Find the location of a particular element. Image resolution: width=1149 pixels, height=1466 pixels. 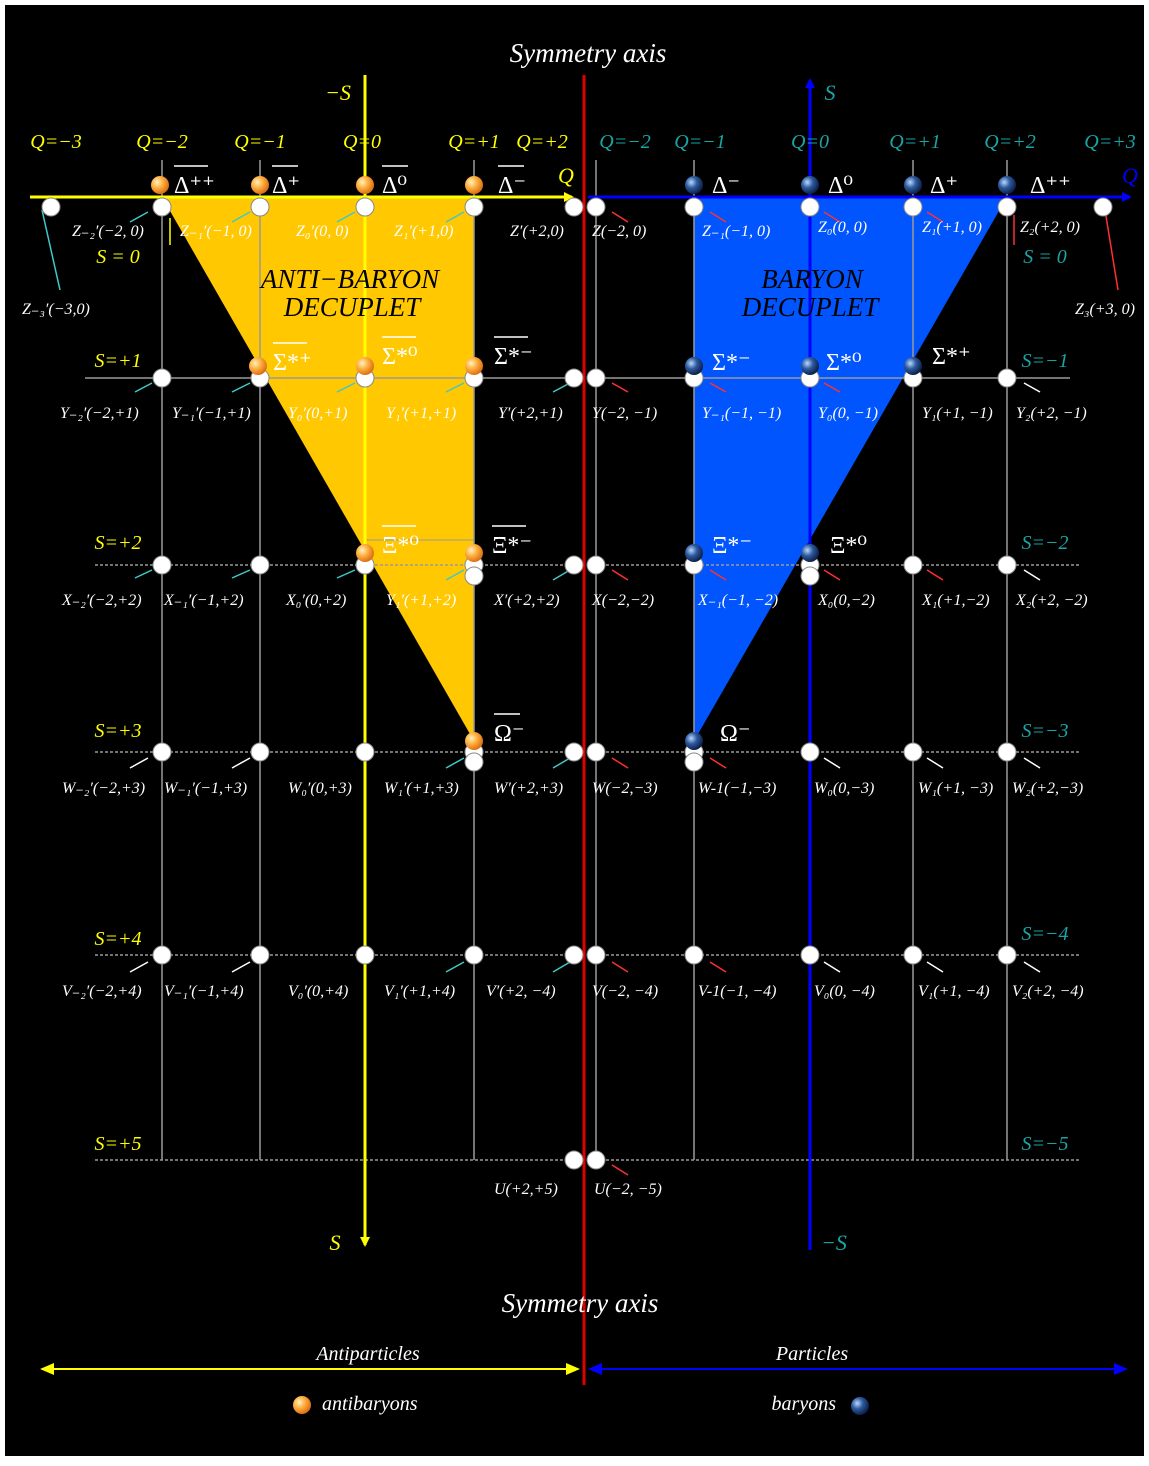

node-label-z-particle: Z₁(+1, 0) is located at coordinates (952, 227).